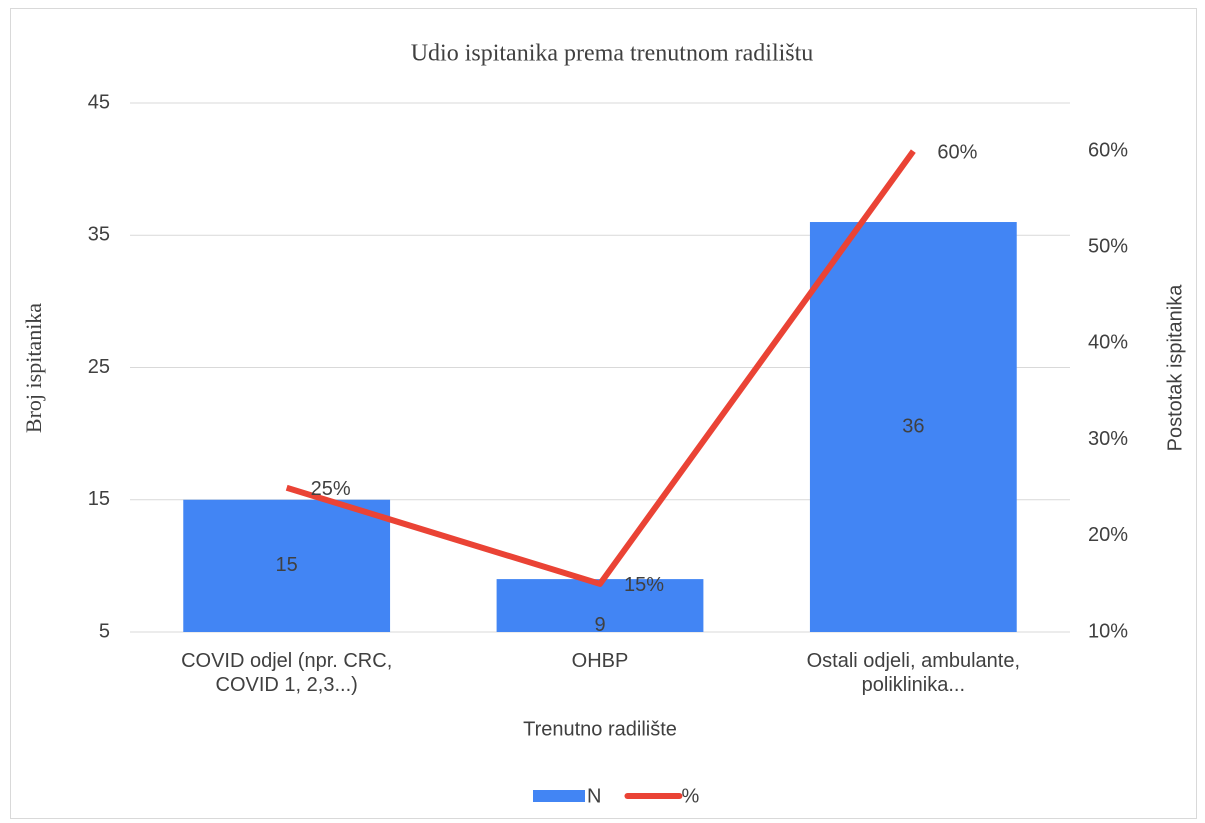  What do you see at coordinates (104, 631) in the screenshot?
I see `y-tick-label: 5` at bounding box center [104, 631].